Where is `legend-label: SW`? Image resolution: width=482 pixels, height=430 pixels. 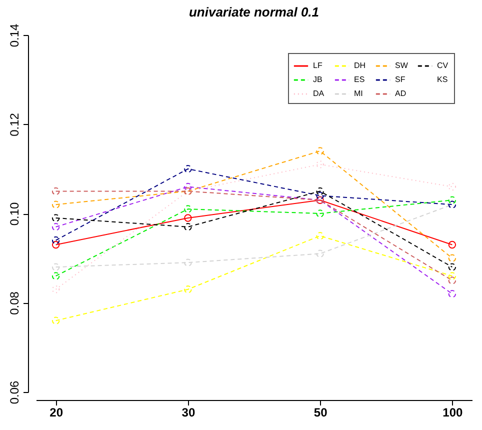
legend-label: SW is located at coordinates (401, 65).